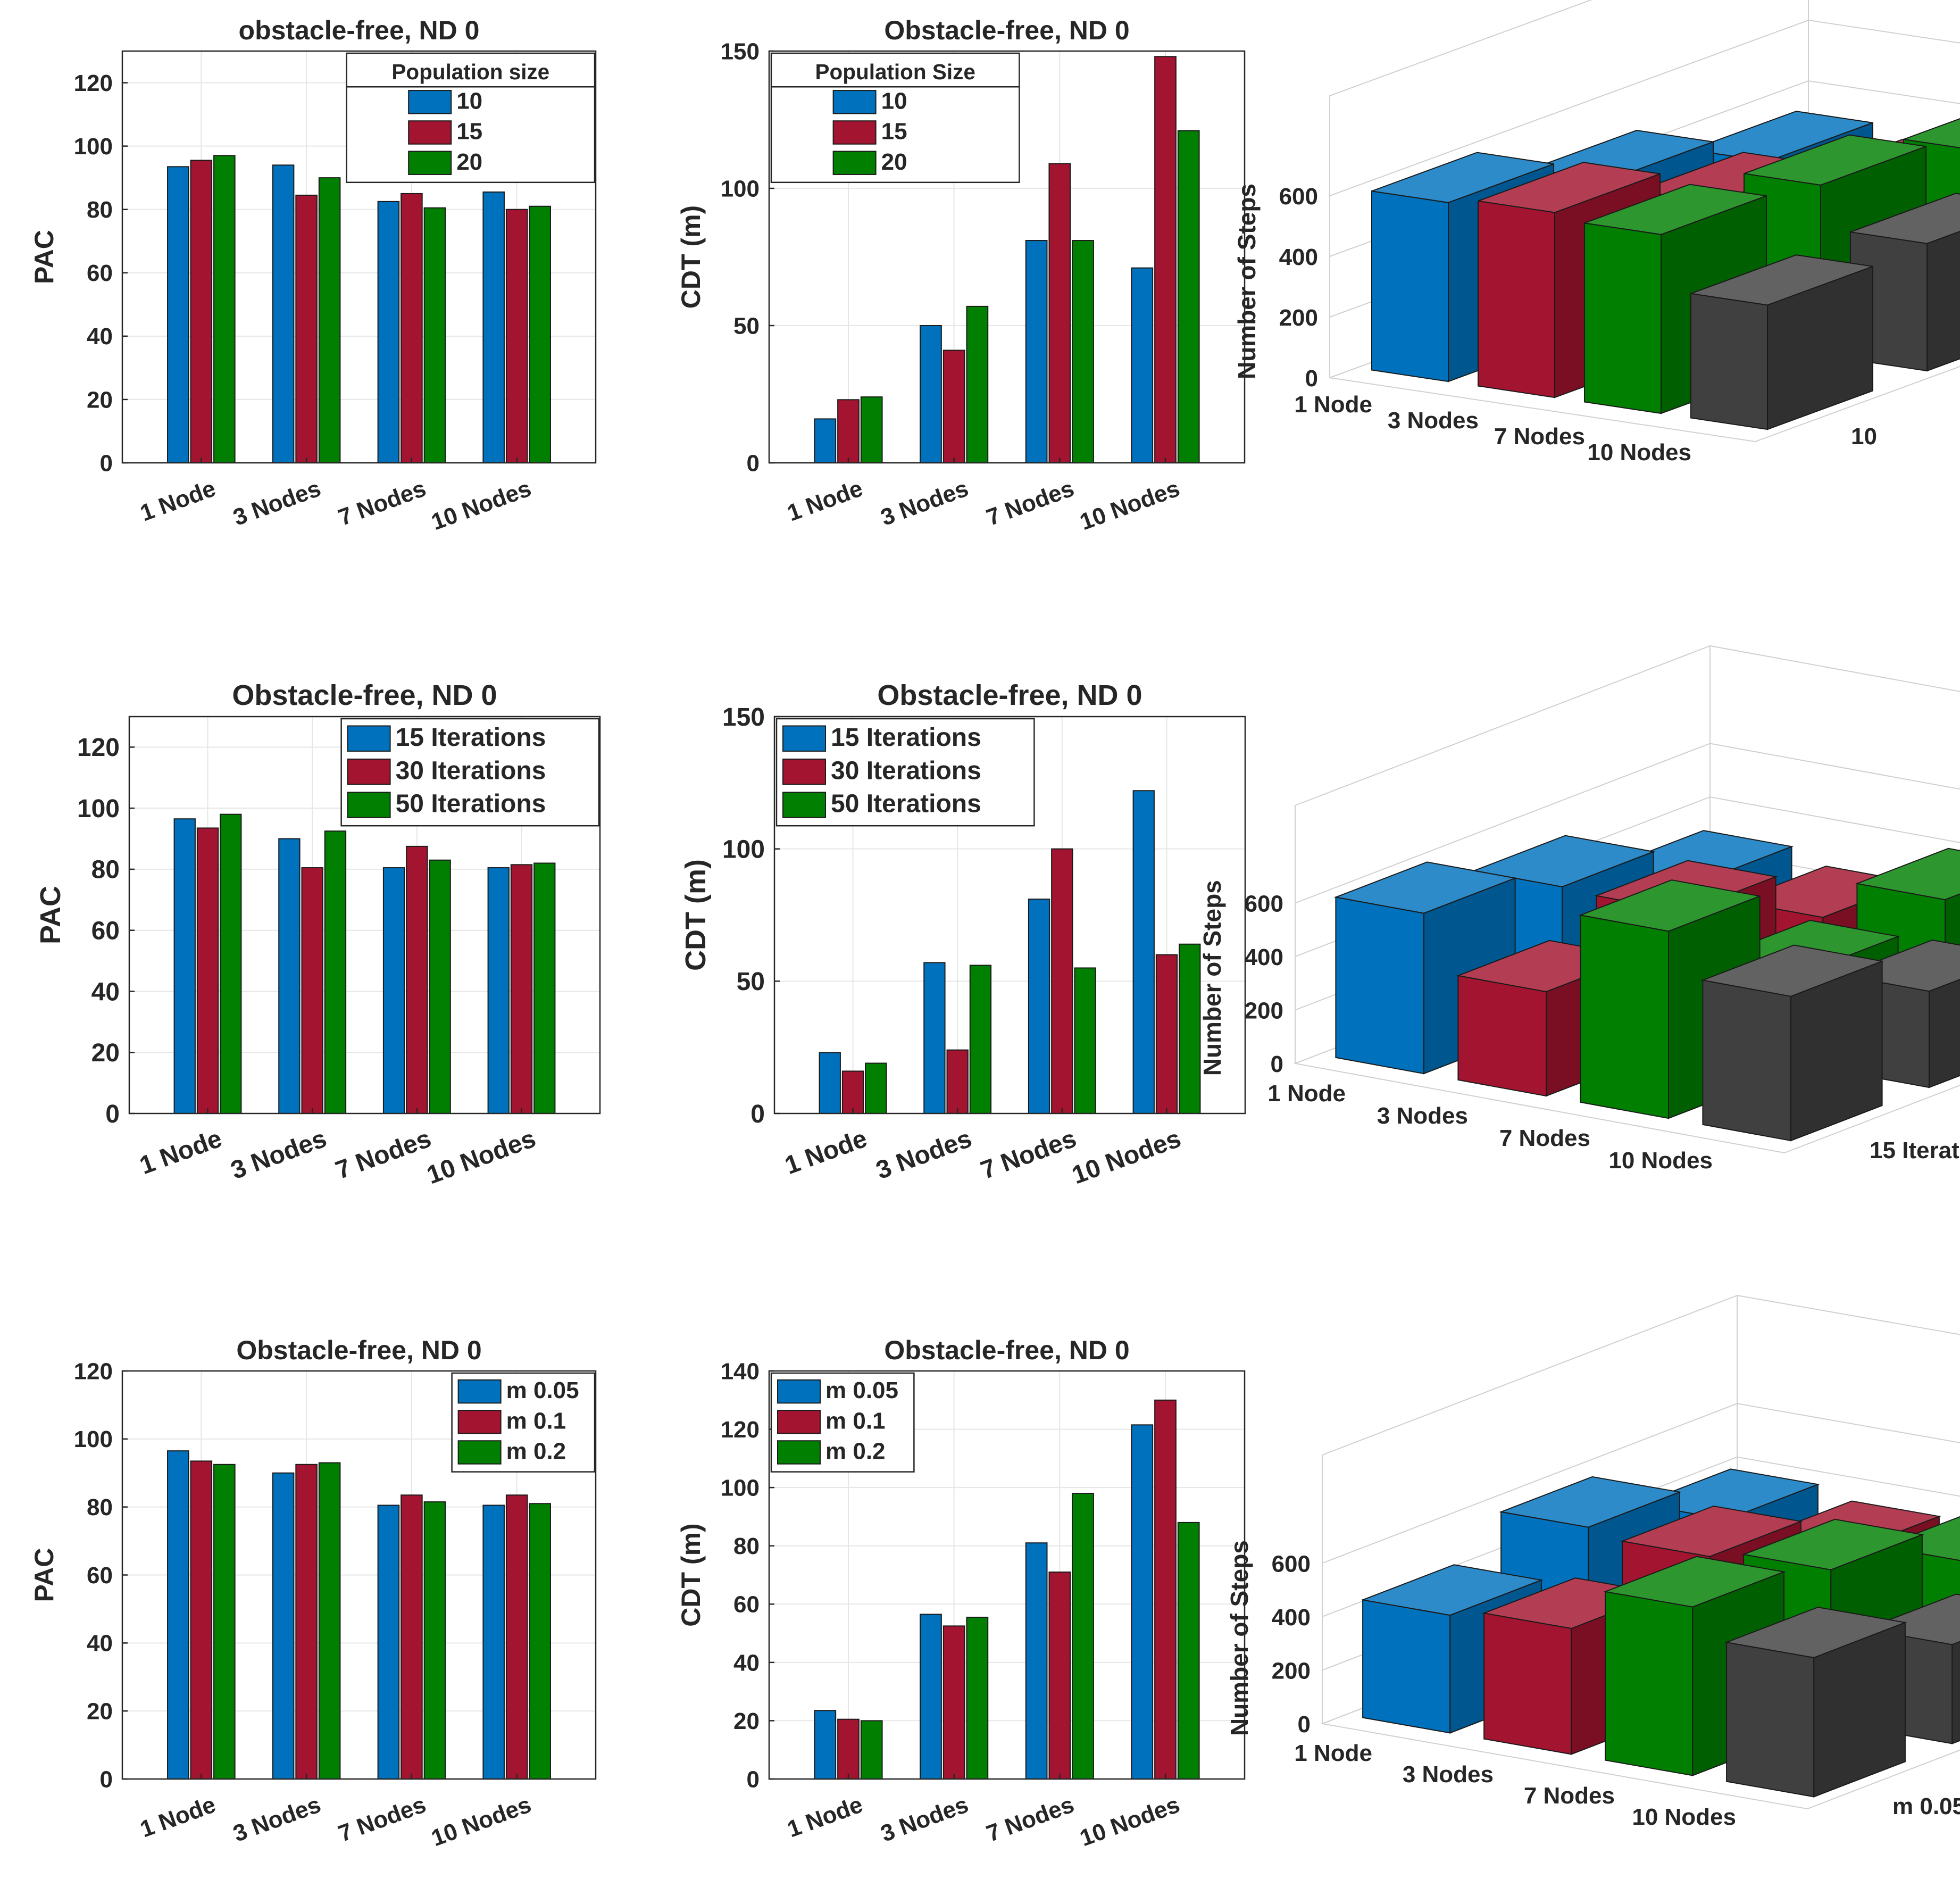 This screenshot has height=1887, width=1960. I want to click on bar-50-Iterations-10-Nodes, so click(544, 988).